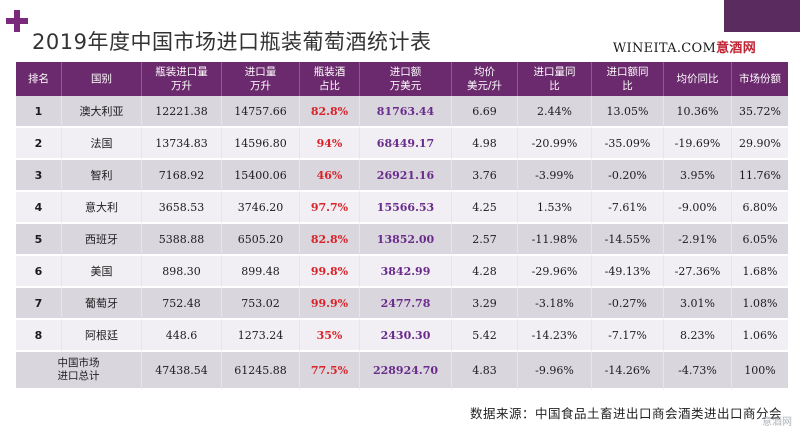 The image size is (800, 429). Describe the element at coordinates (485, 208) in the screenshot. I see `average-price-cell: 4.25` at that location.